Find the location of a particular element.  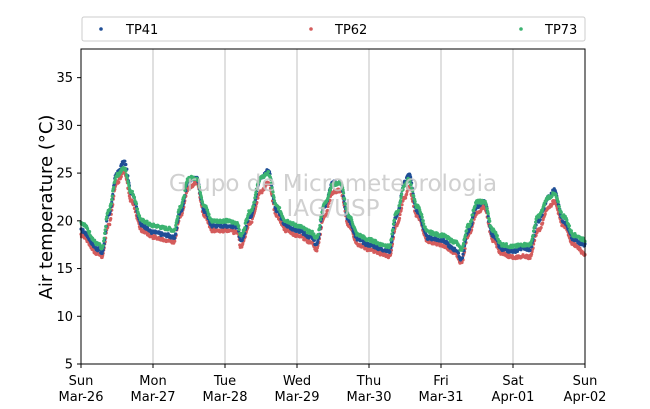

y-axis: 5 10 15 20 25 30 35 is located at coordinates (68, 222).